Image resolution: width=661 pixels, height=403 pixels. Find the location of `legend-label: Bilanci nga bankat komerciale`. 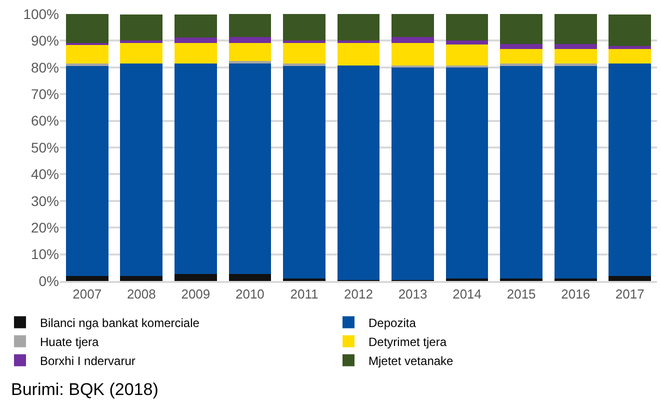

legend-label: Bilanci nga bankat komerciale is located at coordinates (120, 323).